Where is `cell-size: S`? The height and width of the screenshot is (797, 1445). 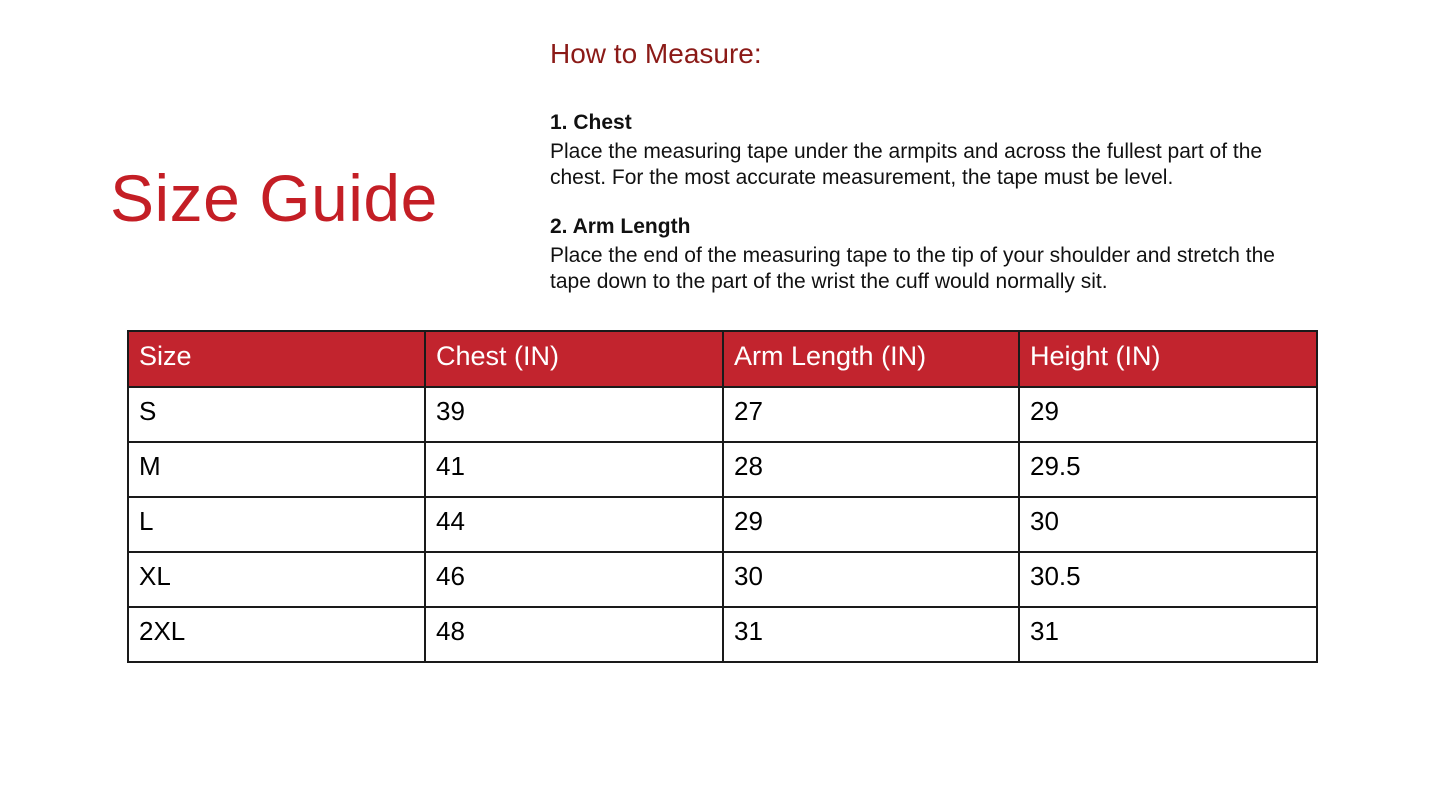
cell-size: S is located at coordinates (276, 414).